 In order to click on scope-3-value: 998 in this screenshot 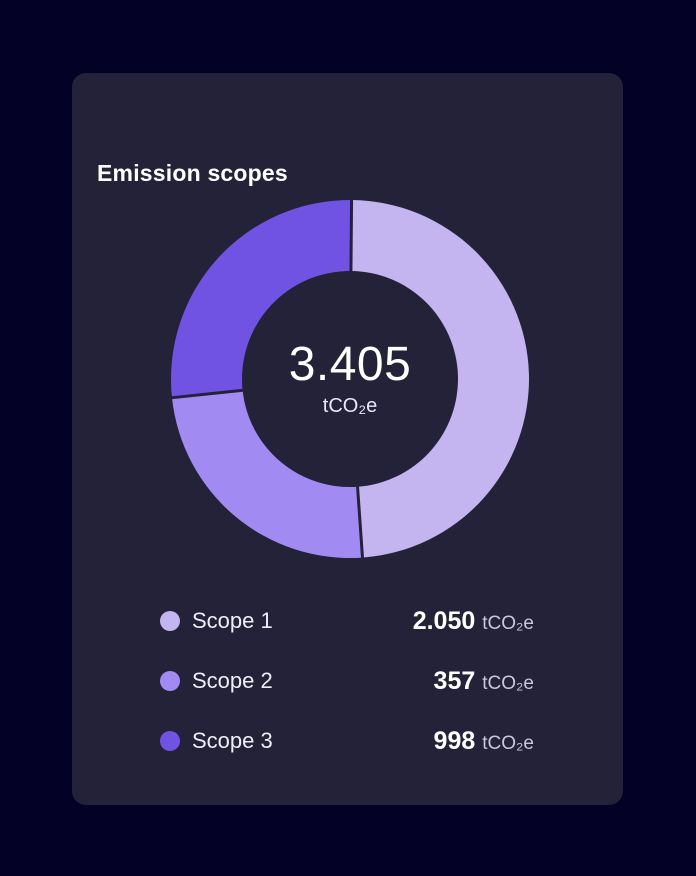, I will do `click(454, 740)`.